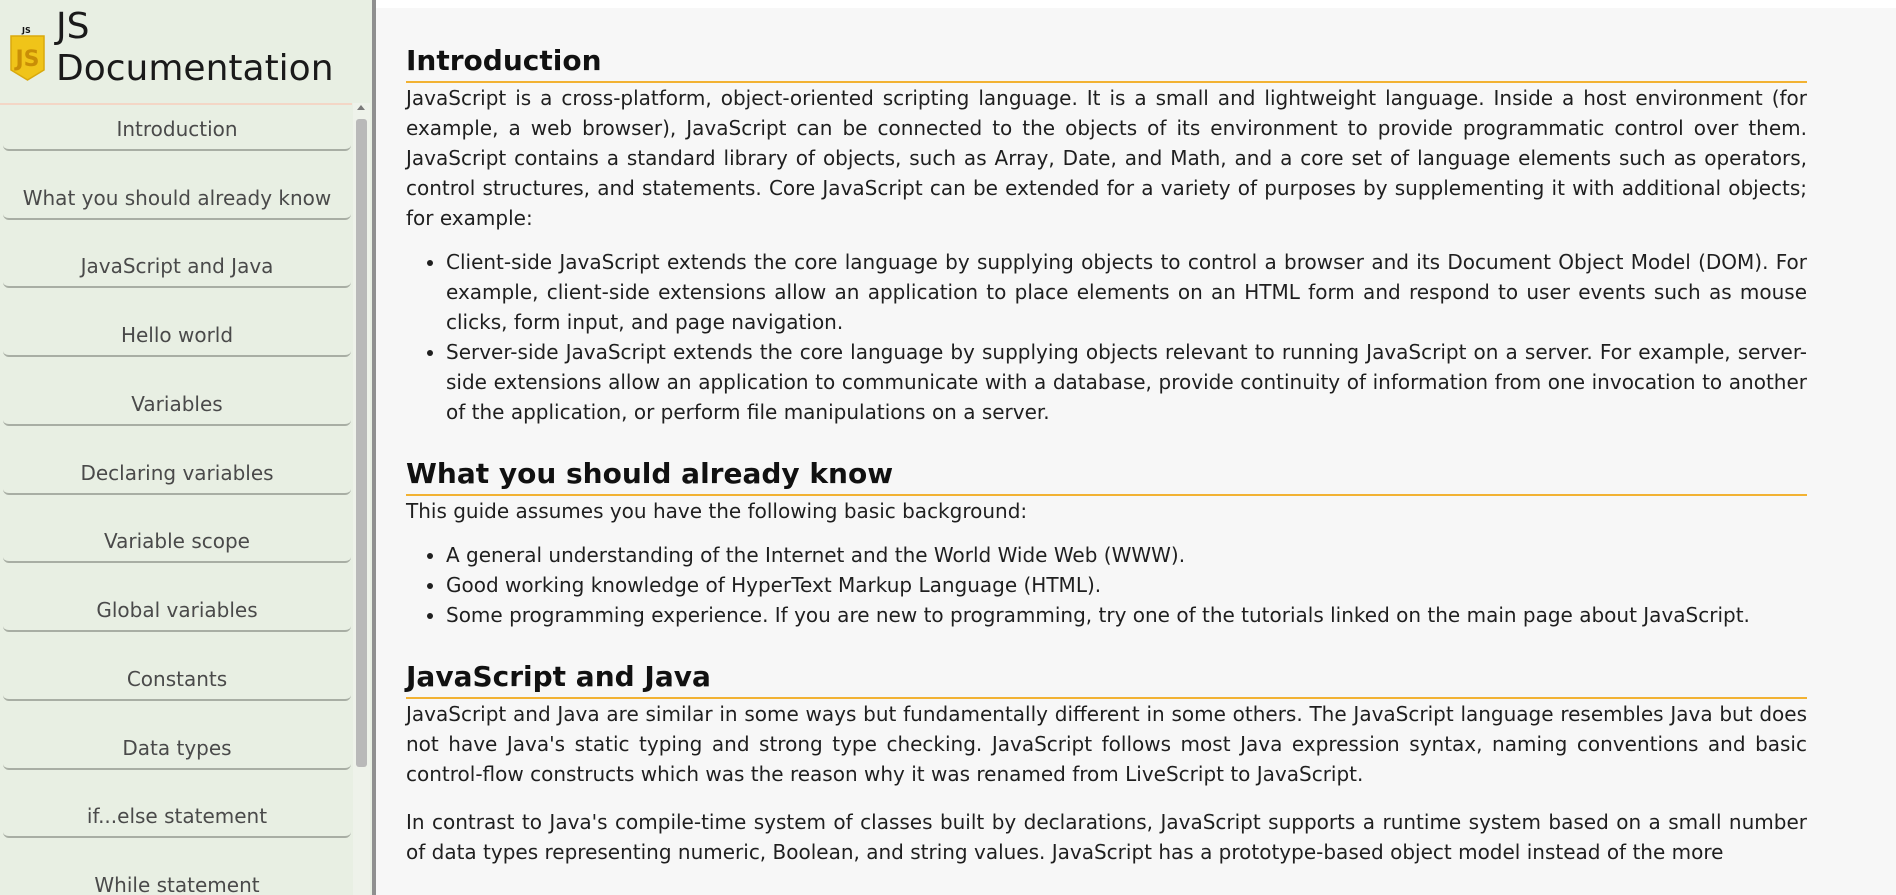  What do you see at coordinates (361, 107) in the screenshot?
I see `scroll-up-arrow-icon` at bounding box center [361, 107].